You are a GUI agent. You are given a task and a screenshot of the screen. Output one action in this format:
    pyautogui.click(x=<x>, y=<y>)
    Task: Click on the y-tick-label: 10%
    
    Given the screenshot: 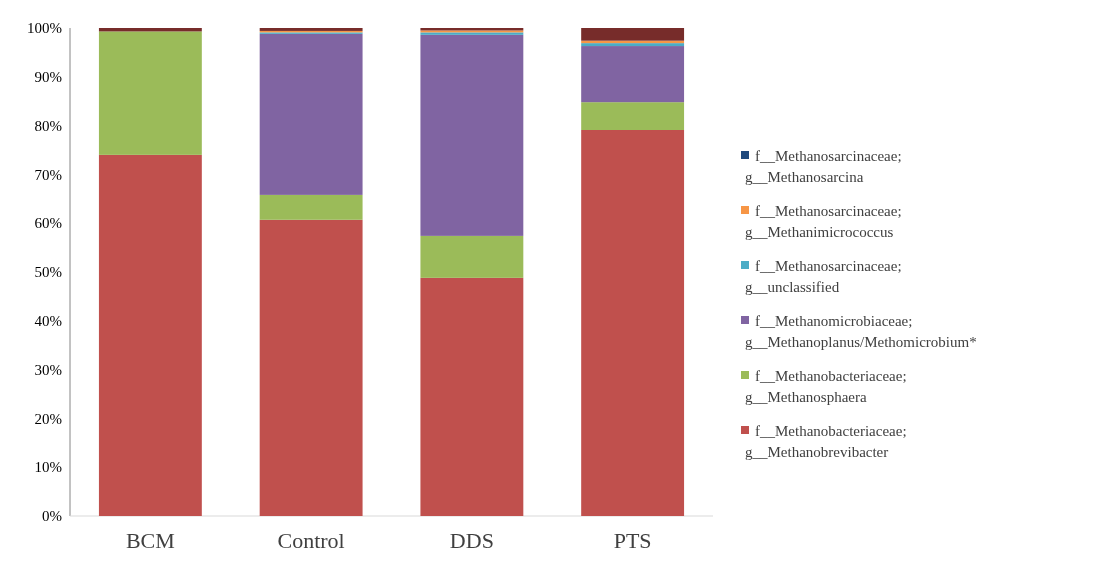 What is the action you would take?
    pyautogui.click(x=48, y=467)
    